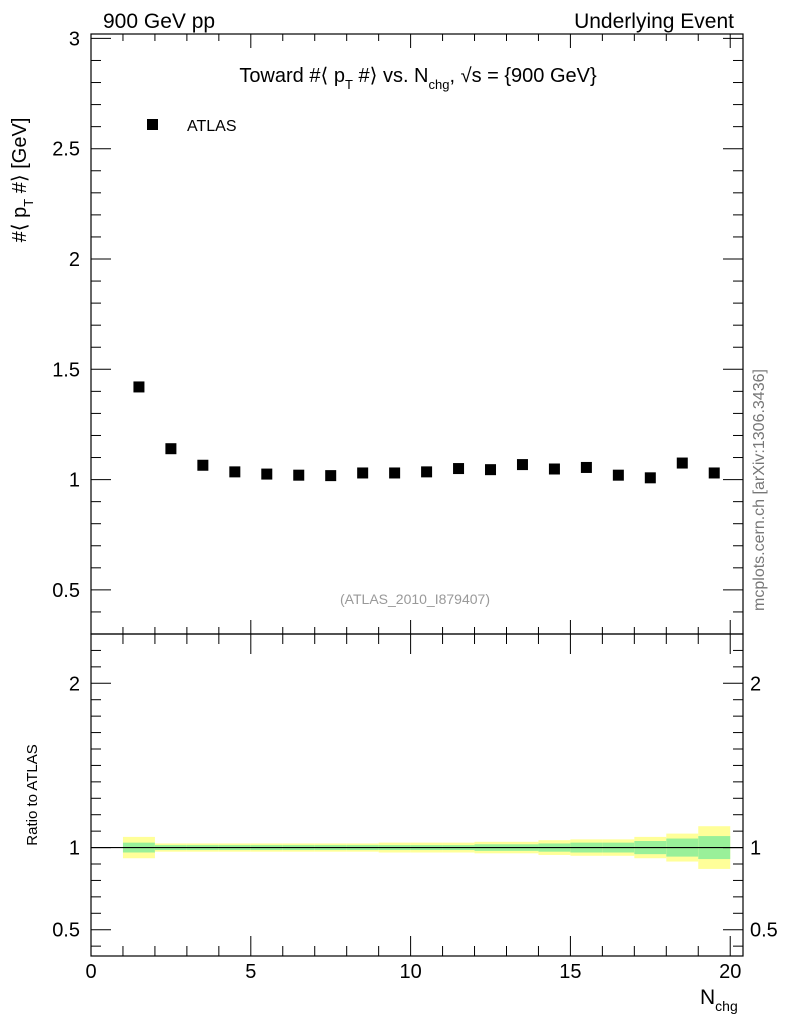 The width and height of the screenshot is (786, 1029). What do you see at coordinates (415, 599) in the screenshot?
I see `watermark-analysis-id: (ATLAS_2010_I879407)` at bounding box center [415, 599].